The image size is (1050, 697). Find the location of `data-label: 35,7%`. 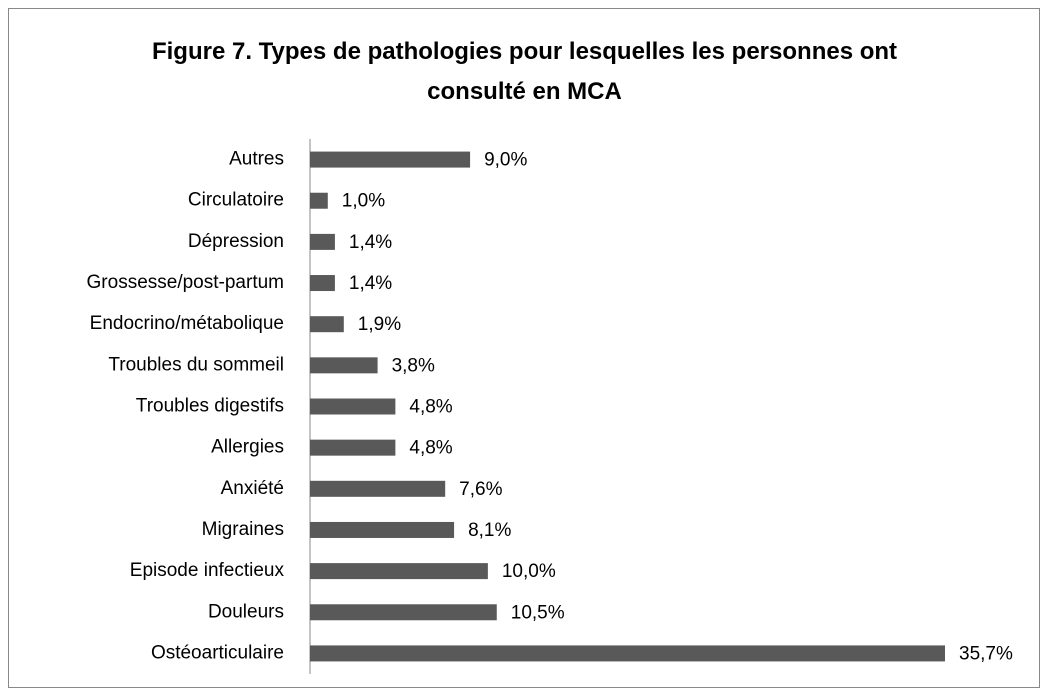

data-label: 35,7% is located at coordinates (986, 653).